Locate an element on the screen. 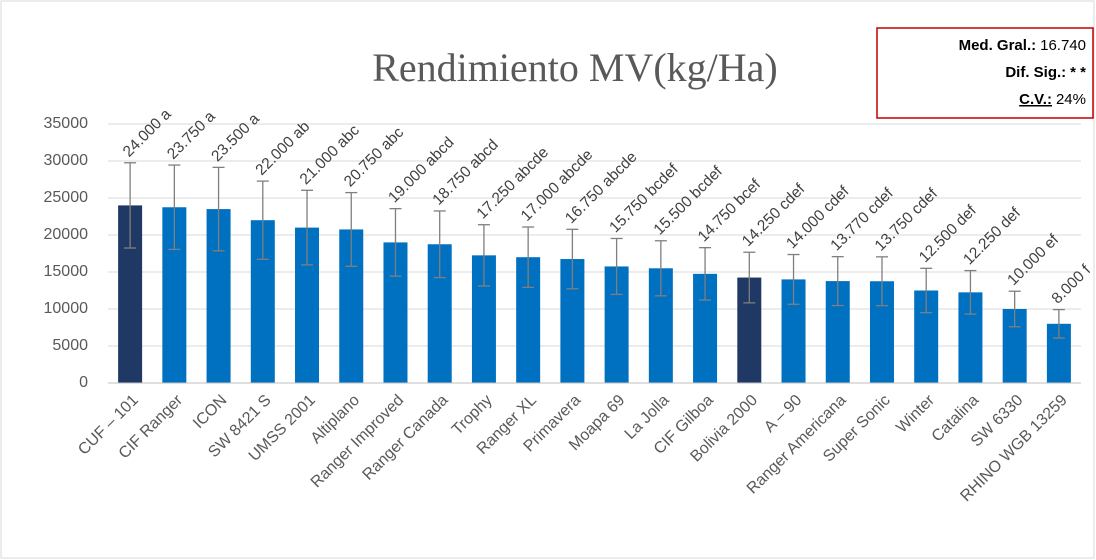 The width and height of the screenshot is (1096, 560). stat: Med. Gral.: 16.740 is located at coordinates (1022, 45).